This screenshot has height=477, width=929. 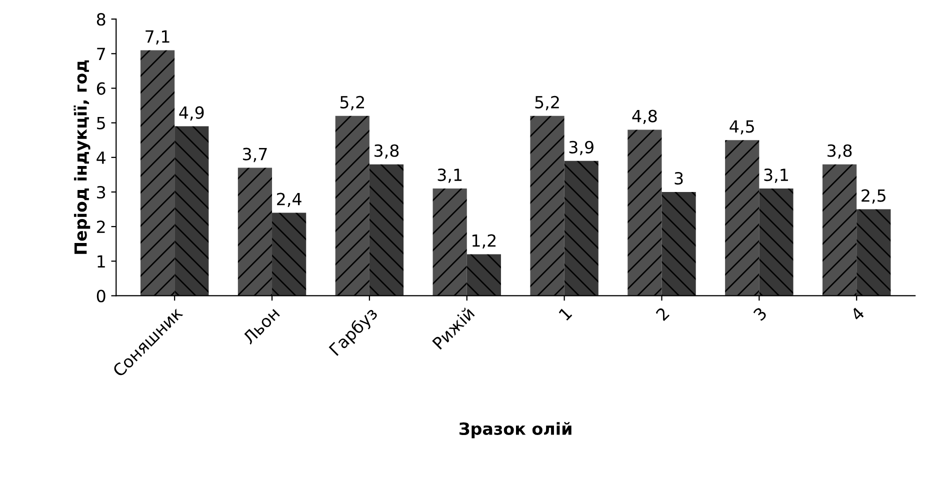 What do you see at coordinates (101, 192) in the screenshot?
I see `y-tick-label: 3` at bounding box center [101, 192].